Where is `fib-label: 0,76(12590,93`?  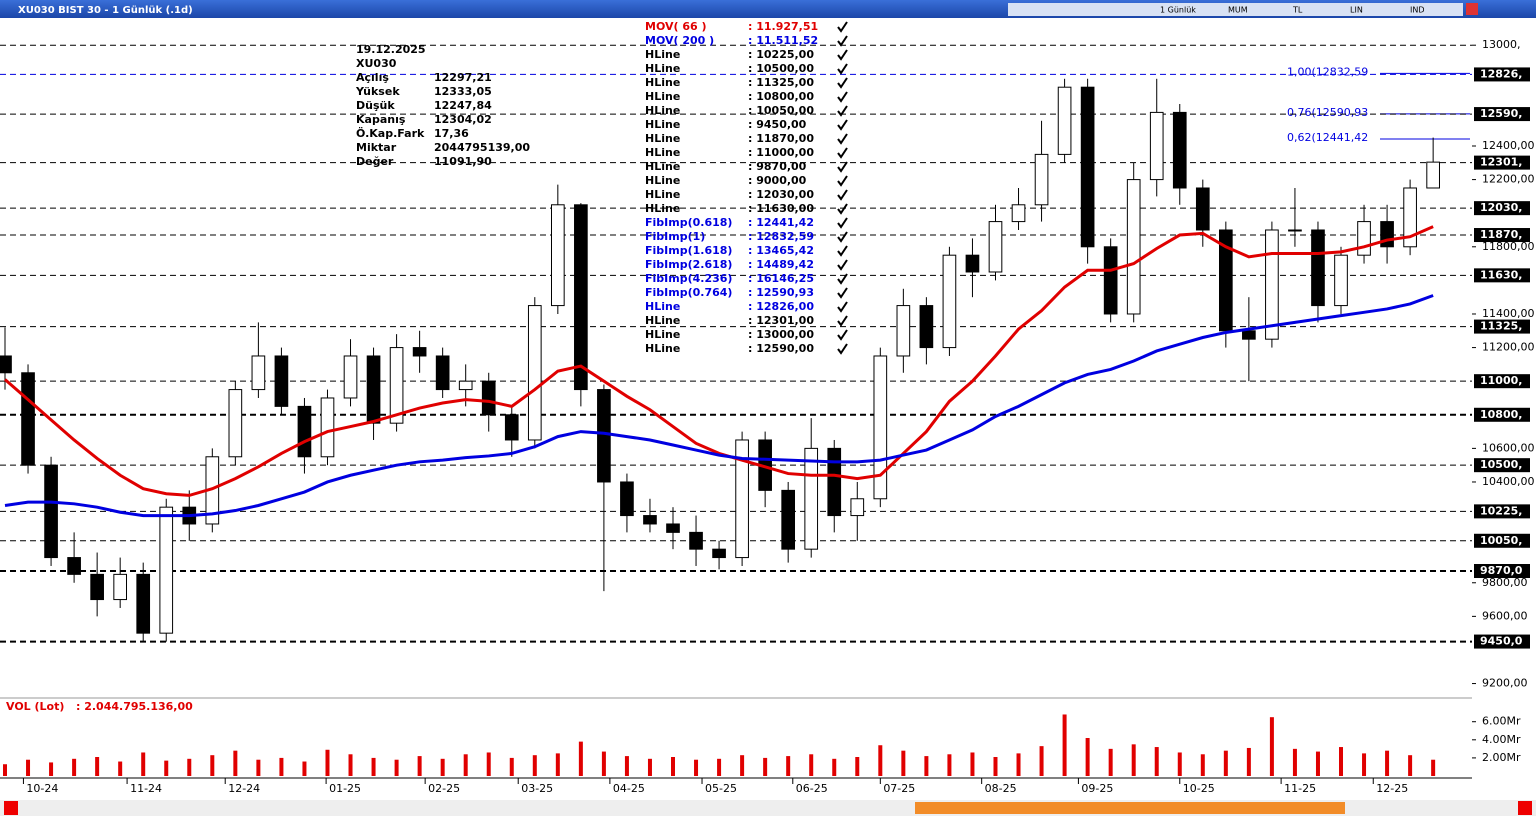 fib-label: 0,76(12590,93 is located at coordinates (1327, 112).